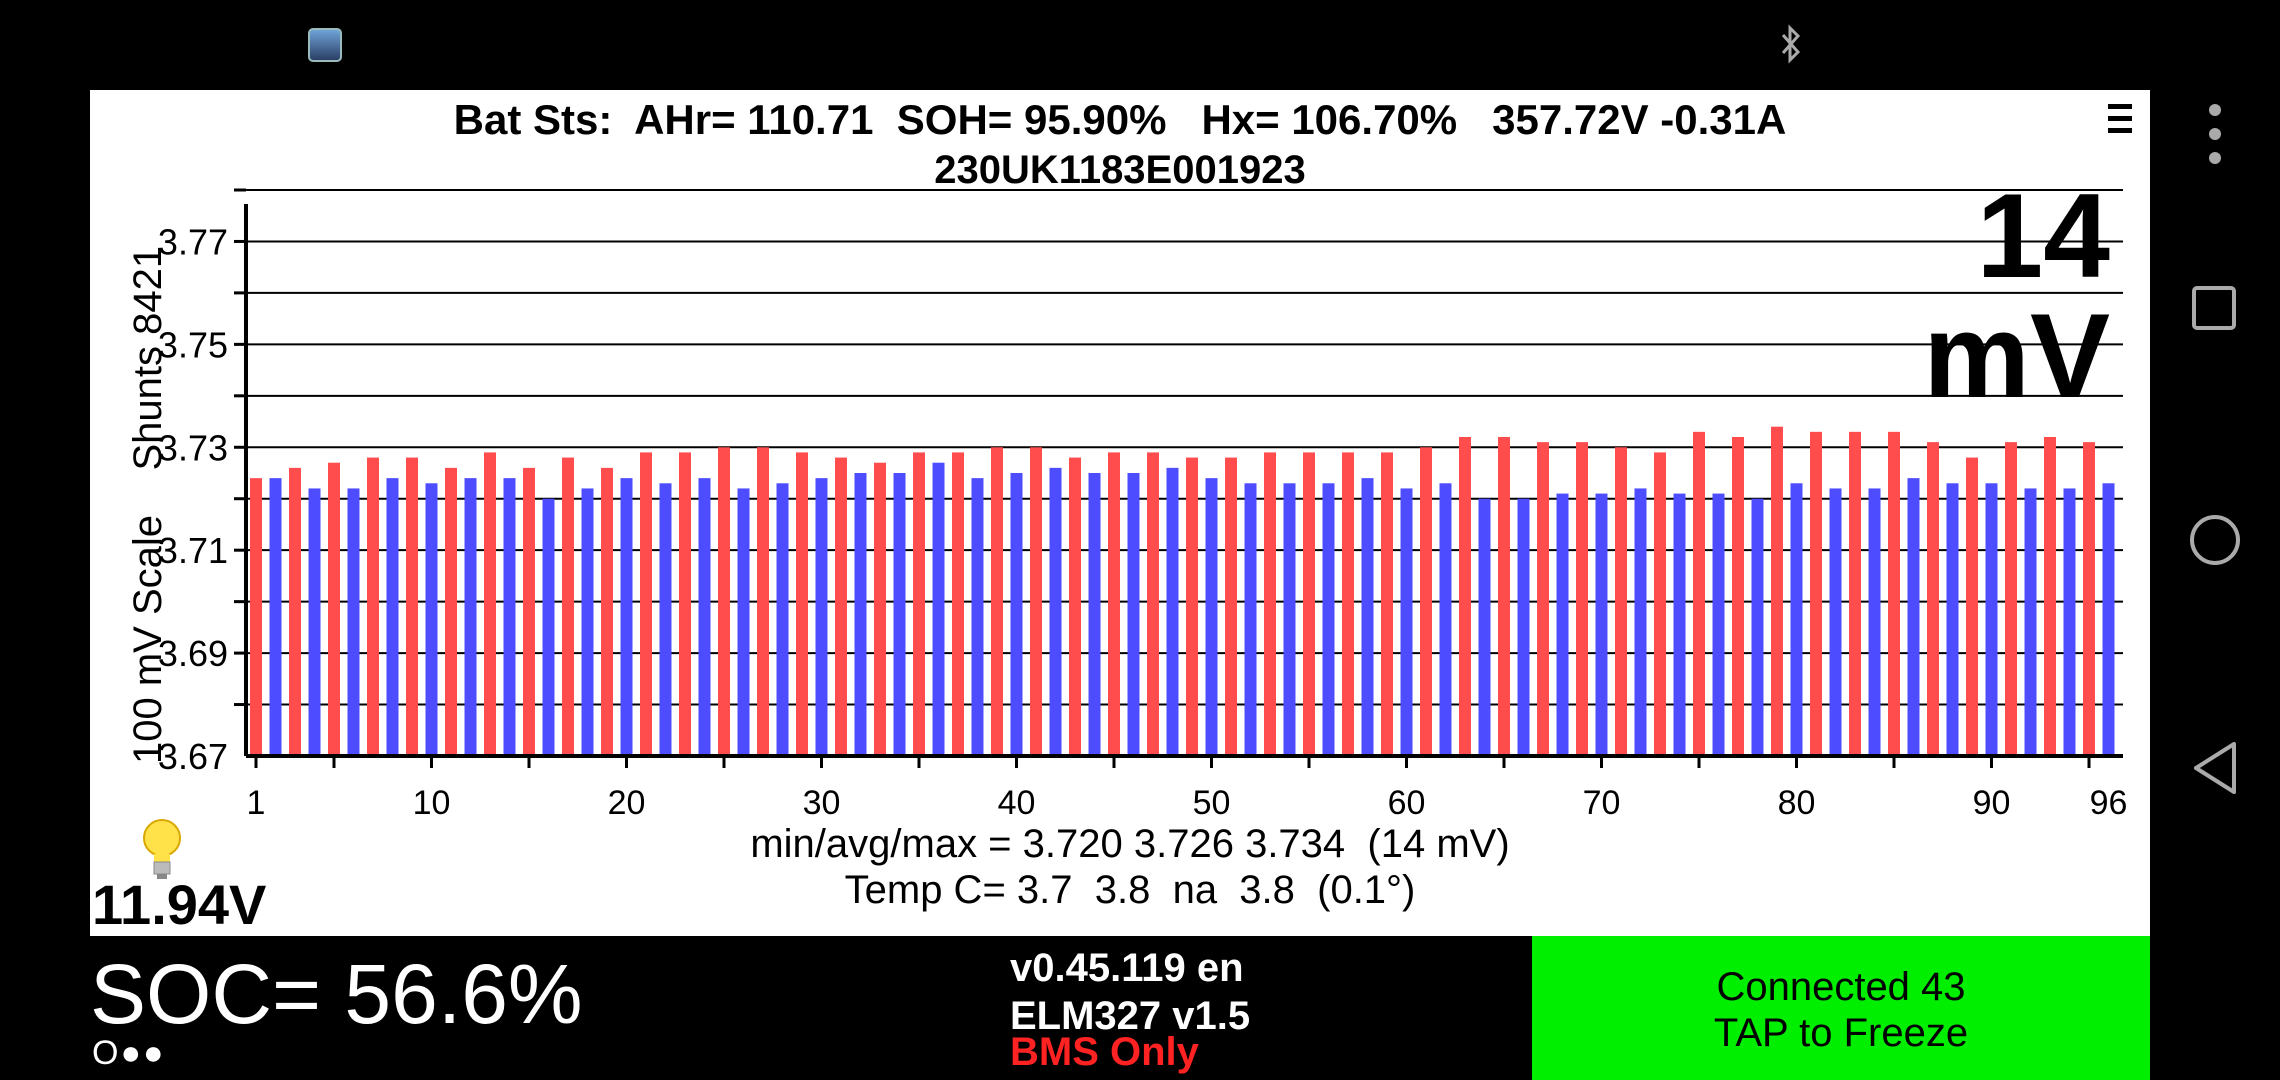 Image resolution: width=2280 pixels, height=1080 pixels. Describe the element at coordinates (2214, 308) in the screenshot. I see `recents-icon` at that location.